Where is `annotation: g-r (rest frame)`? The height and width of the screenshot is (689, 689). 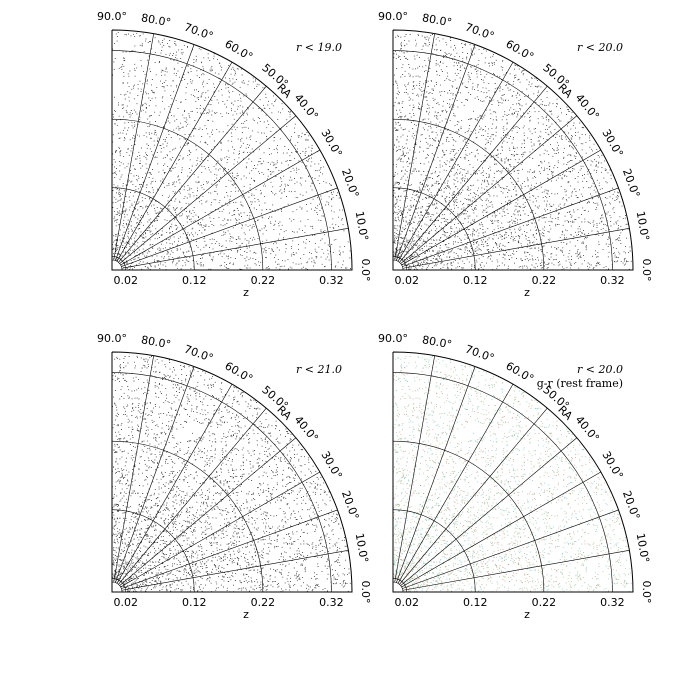
annotation: g-r (rest frame) is located at coordinates (580, 383).